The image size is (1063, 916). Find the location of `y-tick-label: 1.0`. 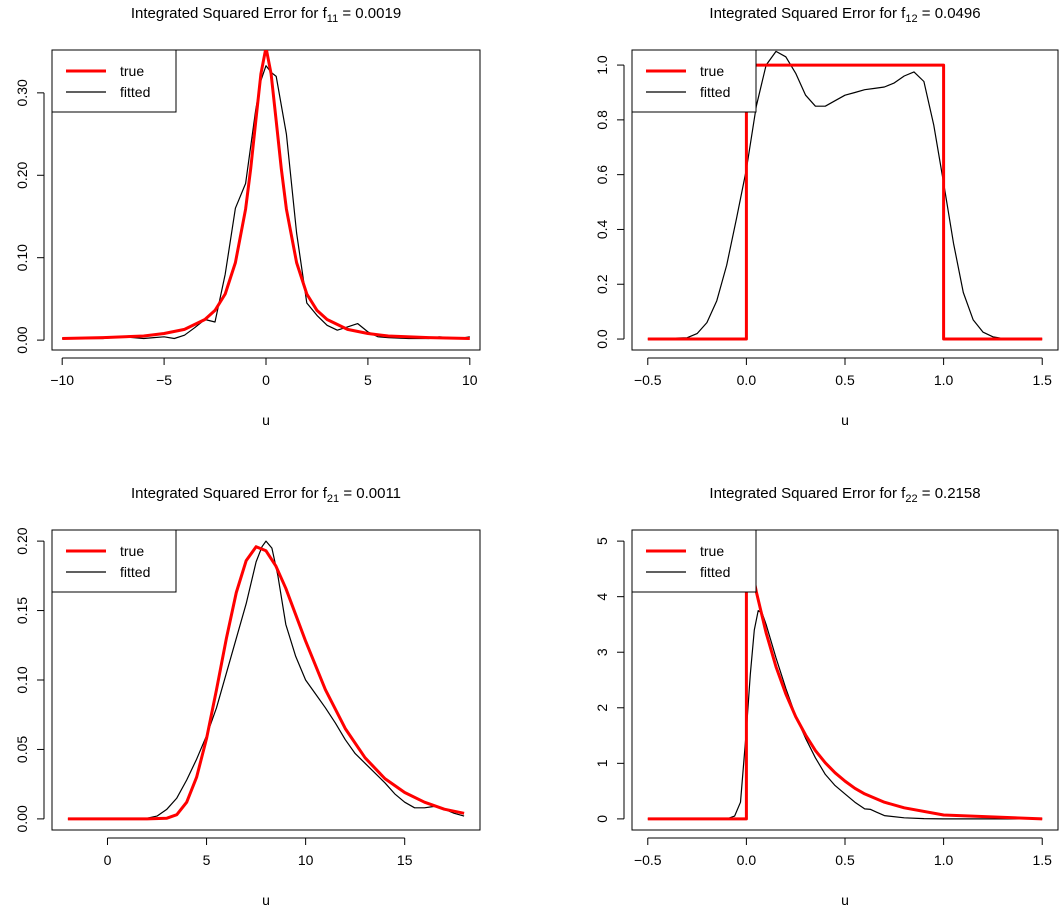

y-tick-label: 1.0 is located at coordinates (602, 65).